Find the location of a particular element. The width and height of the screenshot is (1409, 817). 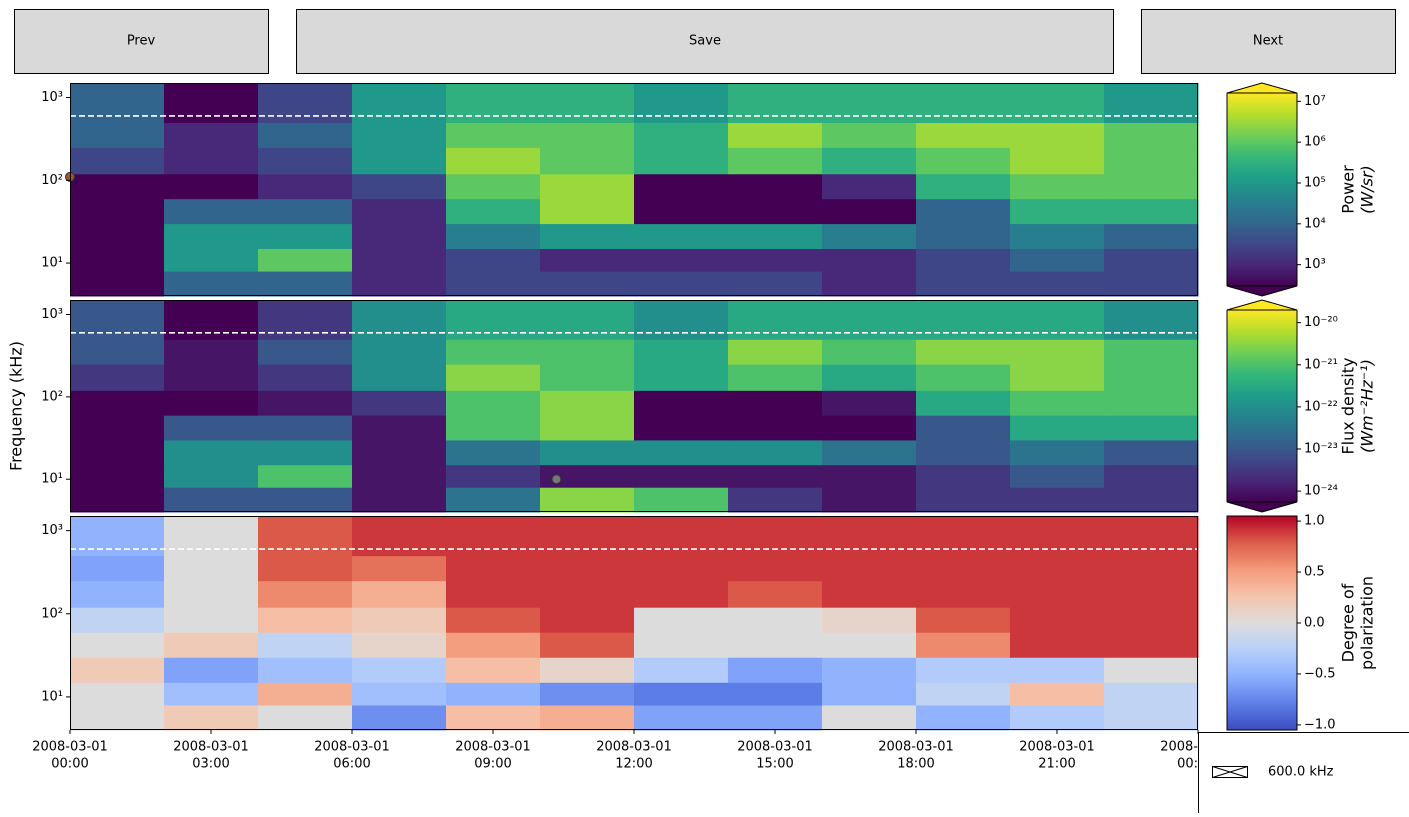

colorbar-tick-label: 10⁴ is located at coordinates (1315, 223).